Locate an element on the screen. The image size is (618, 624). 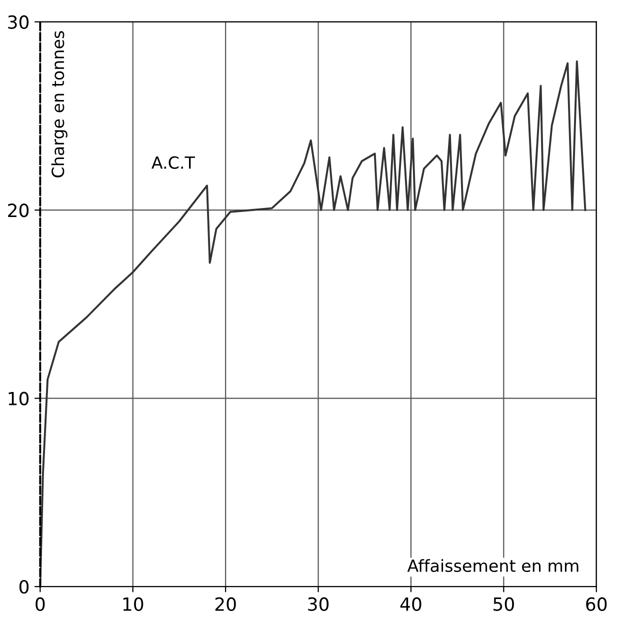
x-tick-label: 0 is located at coordinates (40, 604).